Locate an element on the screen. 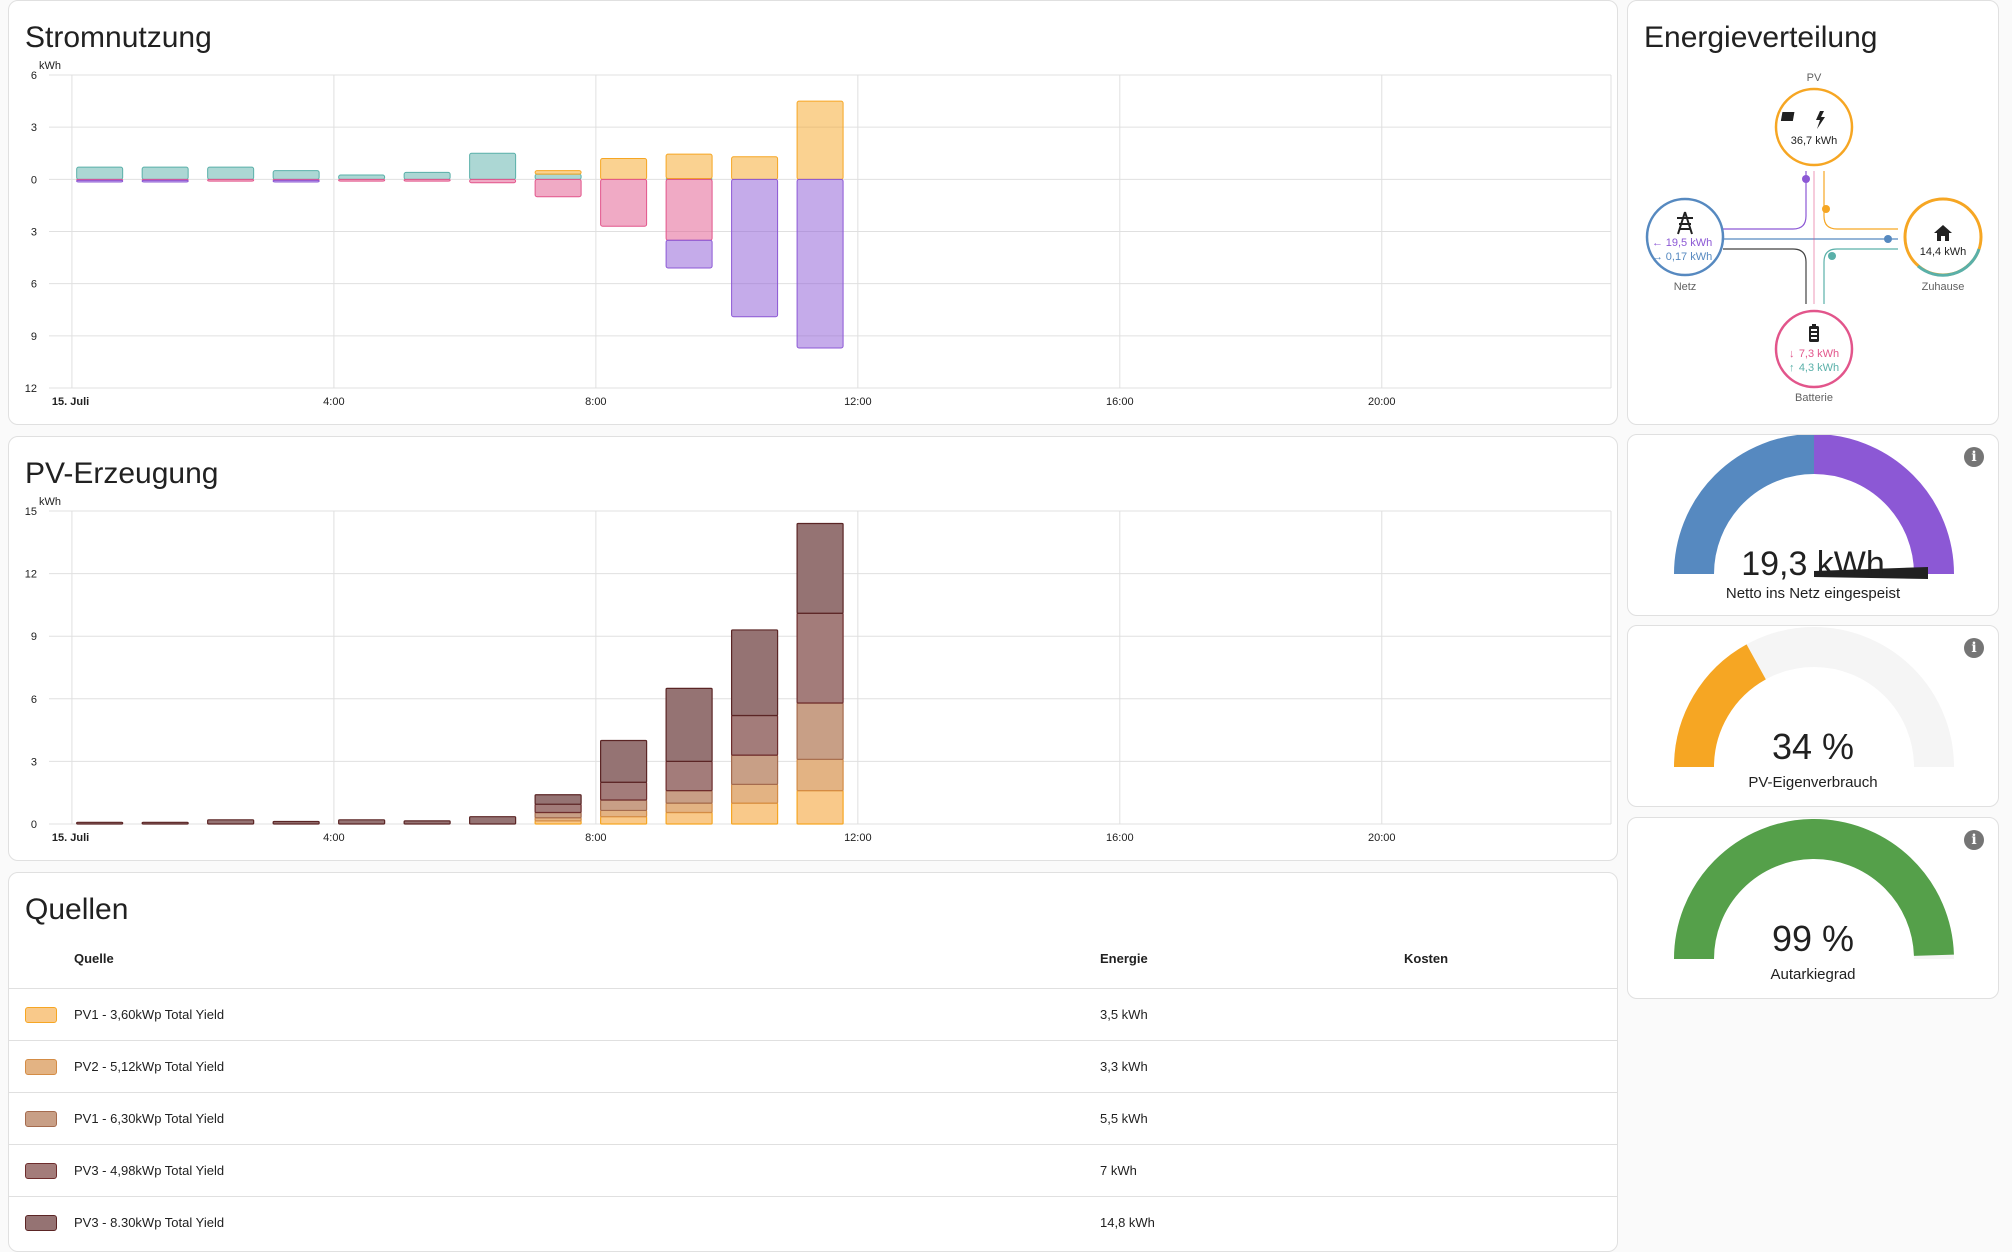  pv-self-consumption-label: PV-Eigenverbrauch is located at coordinates (1813, 782).